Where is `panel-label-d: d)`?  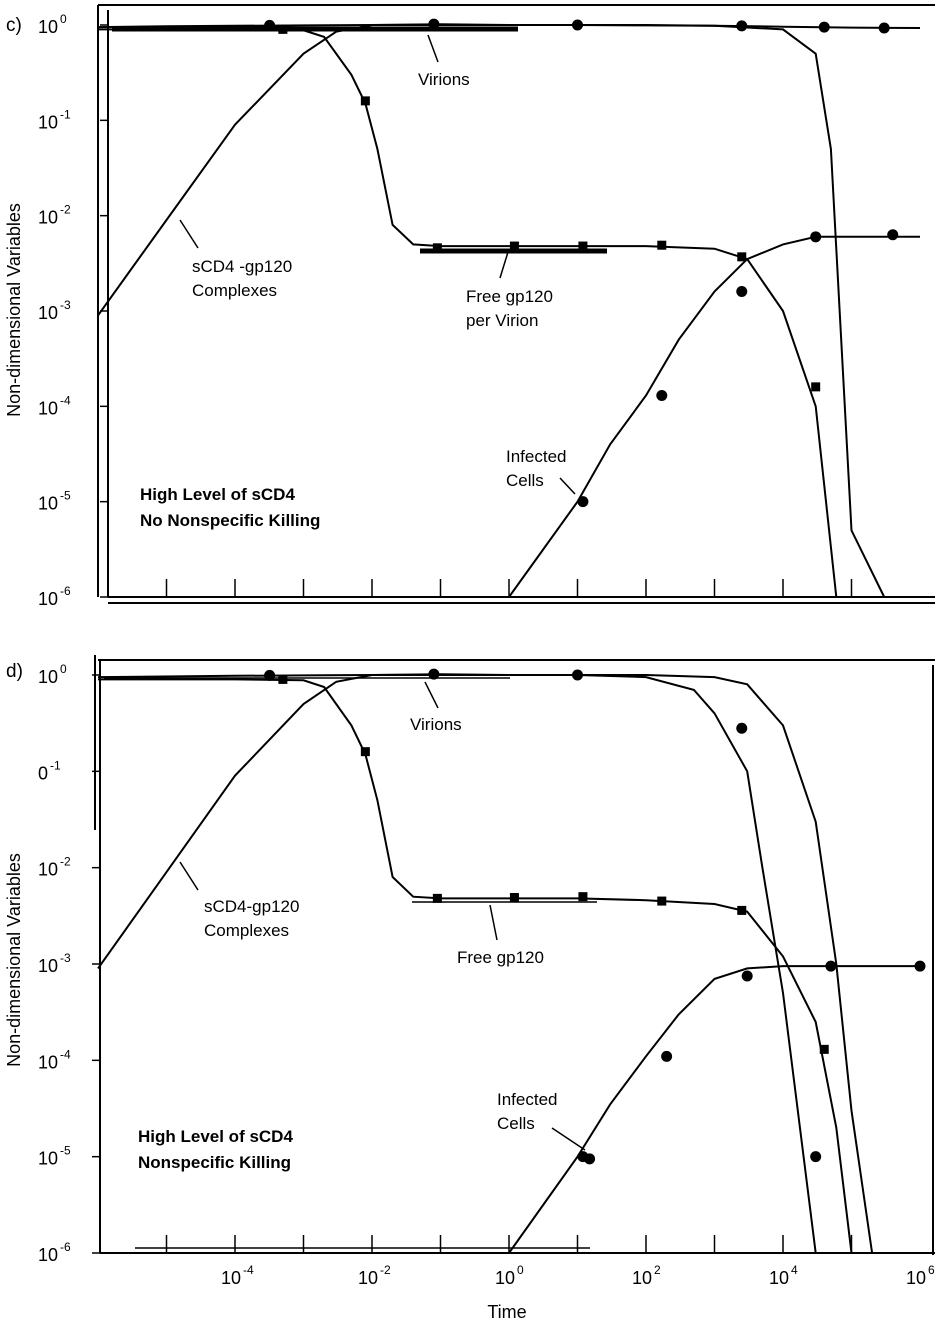 panel-label-d: d) is located at coordinates (14, 671).